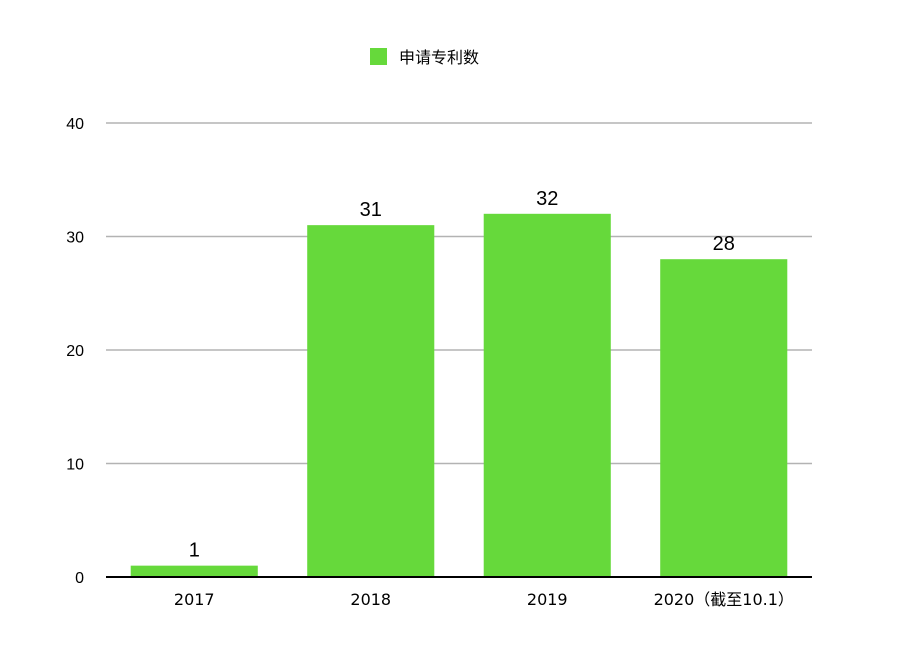 The width and height of the screenshot is (924, 655). What do you see at coordinates (75, 124) in the screenshot?
I see `y-tick-label: 40` at bounding box center [75, 124].